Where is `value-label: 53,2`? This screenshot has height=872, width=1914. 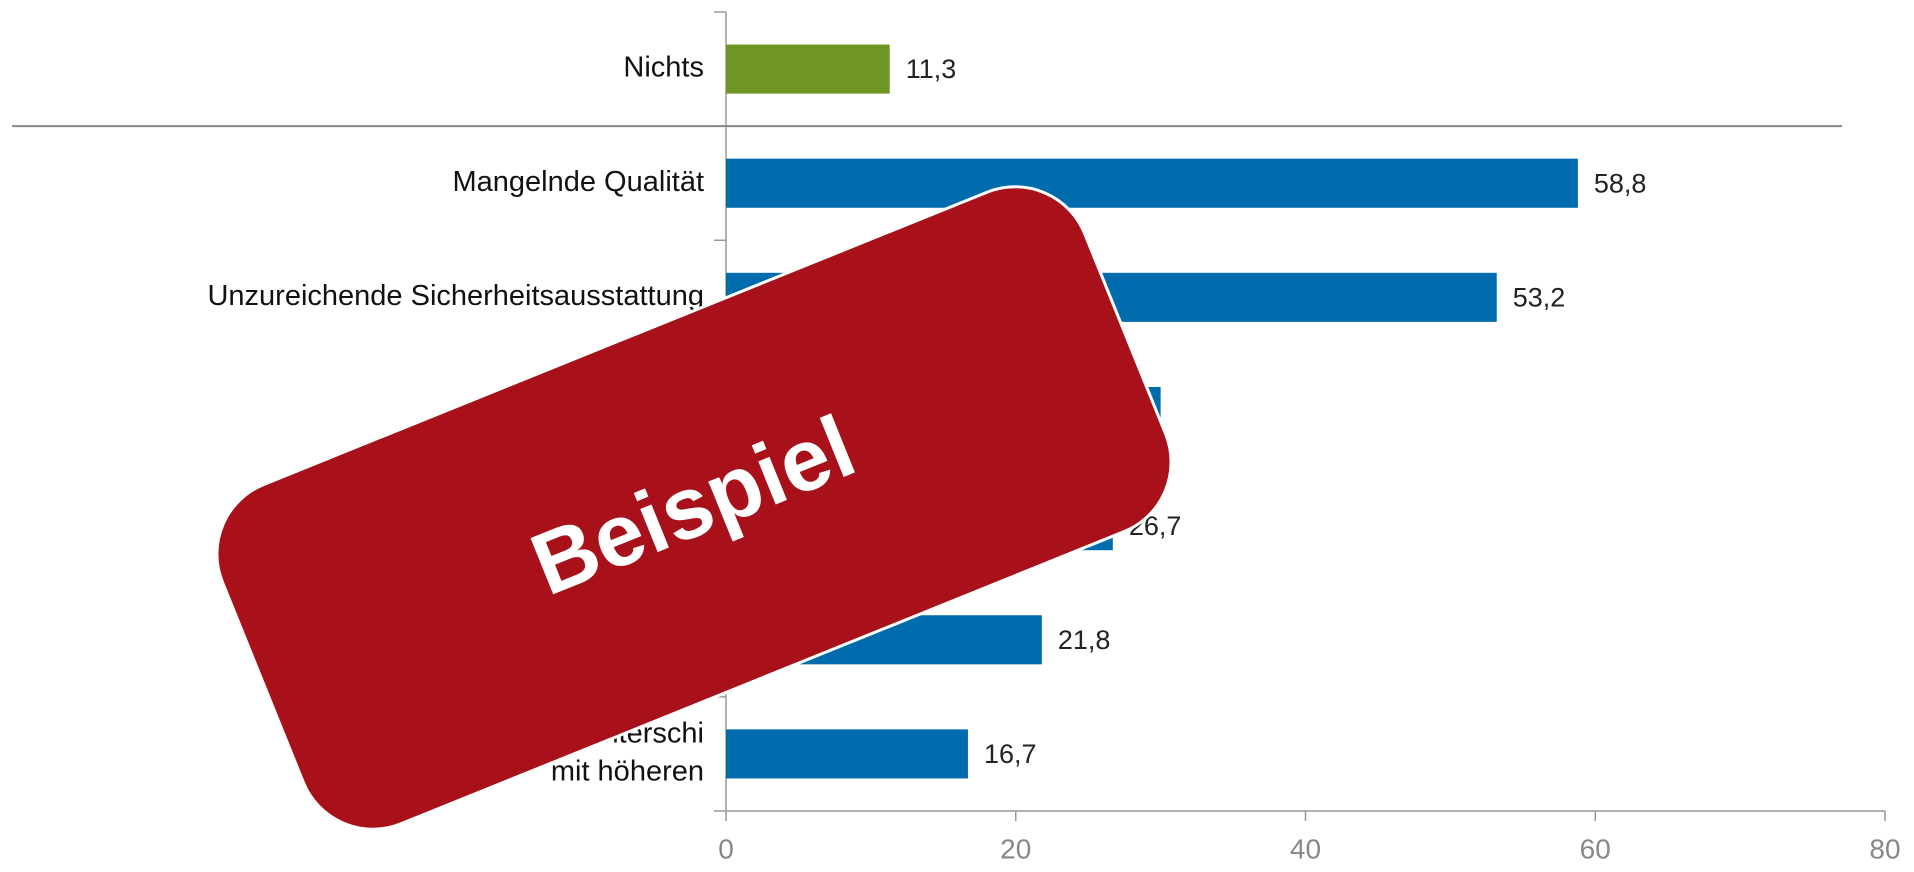
value-label: 53,2 is located at coordinates (1539, 297).